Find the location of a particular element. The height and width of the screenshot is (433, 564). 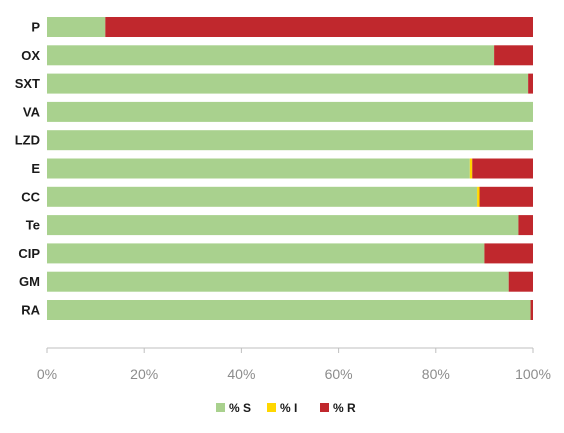

x-tick-label: 0% is located at coordinates (47, 374).